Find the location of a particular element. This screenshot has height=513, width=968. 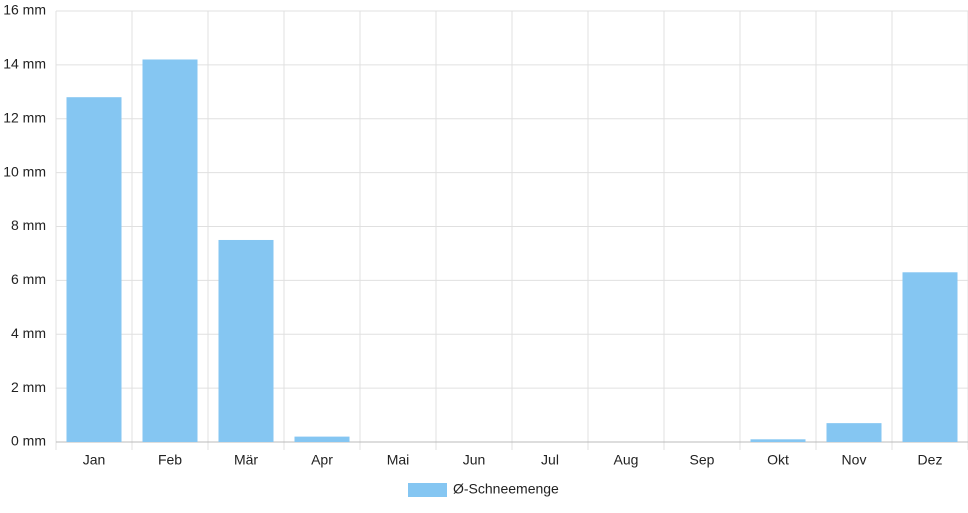

x-tick-label: Jul is located at coordinates (550, 460).